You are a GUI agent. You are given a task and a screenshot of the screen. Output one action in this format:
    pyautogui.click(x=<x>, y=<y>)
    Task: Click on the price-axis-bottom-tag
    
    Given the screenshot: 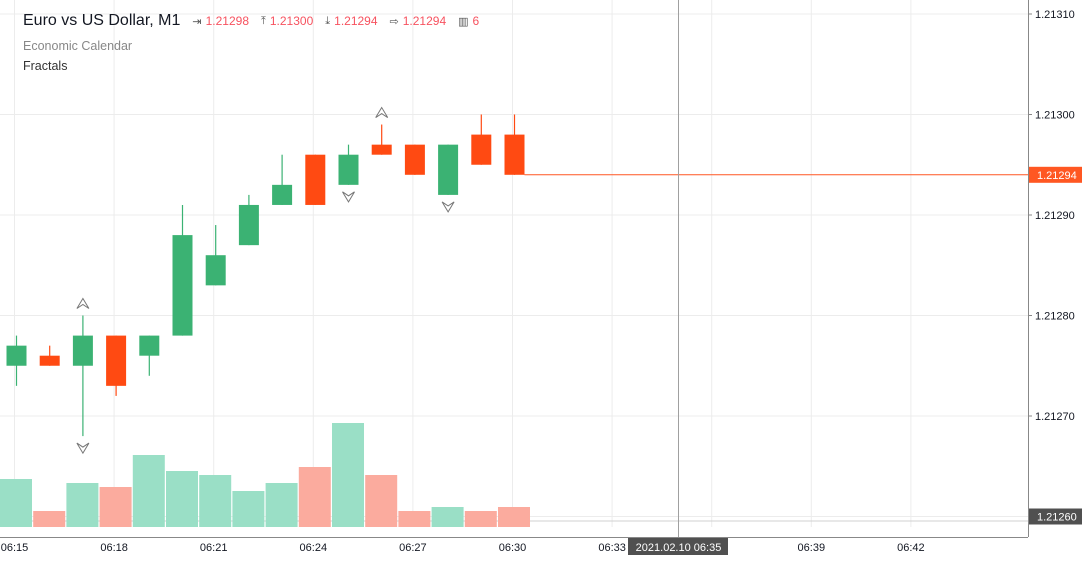 What is the action you would take?
    pyautogui.click(x=1055, y=516)
    